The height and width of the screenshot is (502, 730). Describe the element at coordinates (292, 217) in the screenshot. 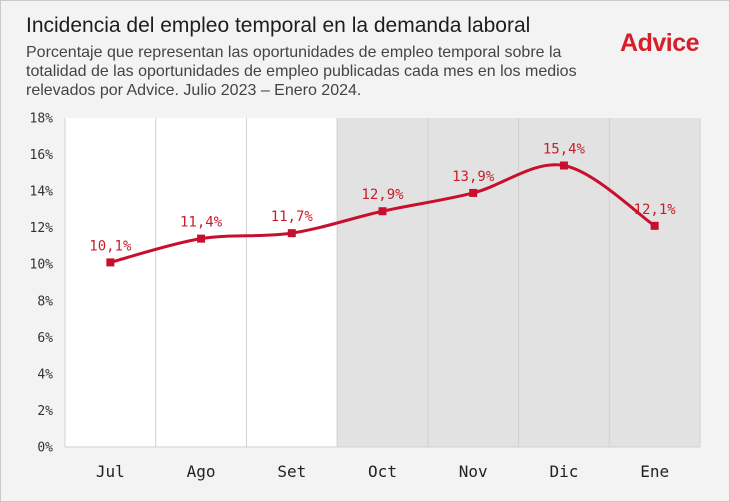

I see `data-label: 11,7%` at that location.